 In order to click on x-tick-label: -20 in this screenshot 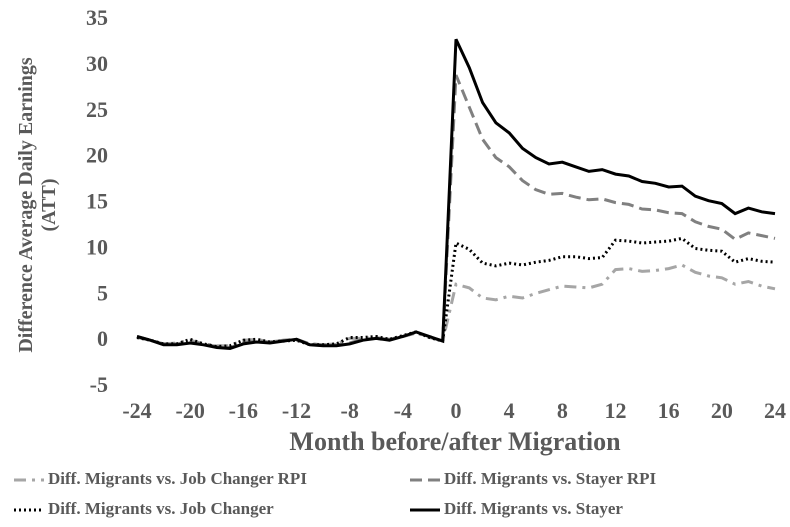, I will do `click(190, 410)`.